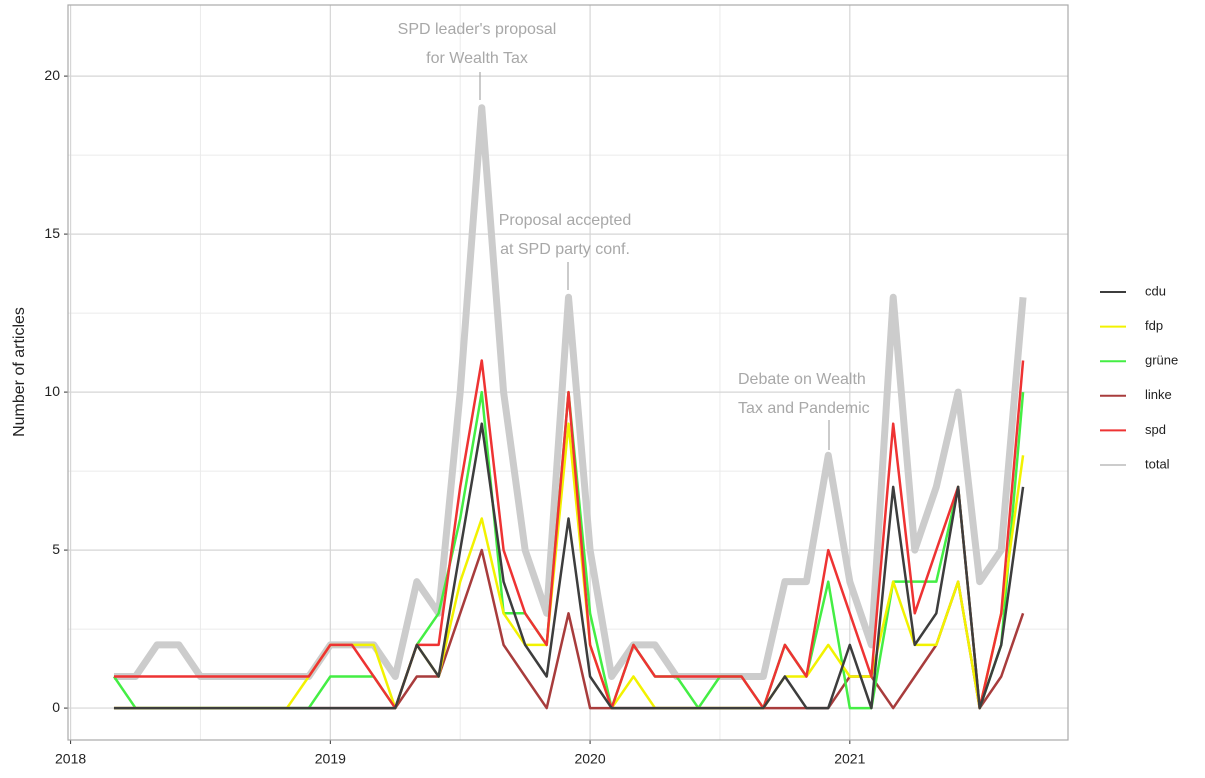  I want to click on legend-label: cdu, so click(1155, 290).